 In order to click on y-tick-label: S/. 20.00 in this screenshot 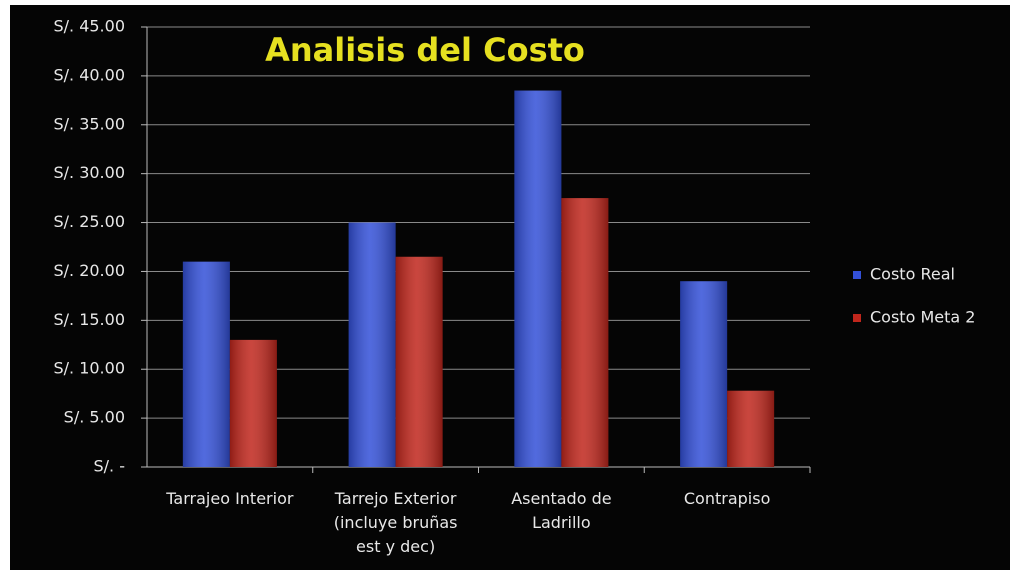, I will do `click(89, 270)`.